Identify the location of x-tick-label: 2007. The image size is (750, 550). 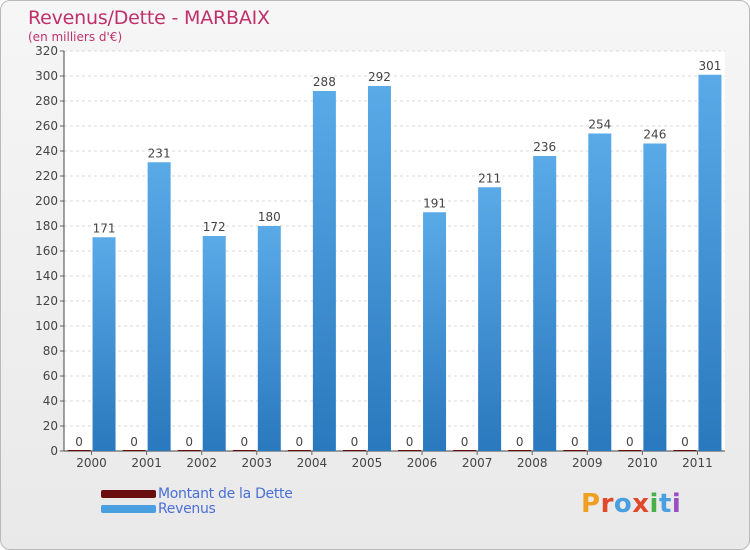
(477, 463).